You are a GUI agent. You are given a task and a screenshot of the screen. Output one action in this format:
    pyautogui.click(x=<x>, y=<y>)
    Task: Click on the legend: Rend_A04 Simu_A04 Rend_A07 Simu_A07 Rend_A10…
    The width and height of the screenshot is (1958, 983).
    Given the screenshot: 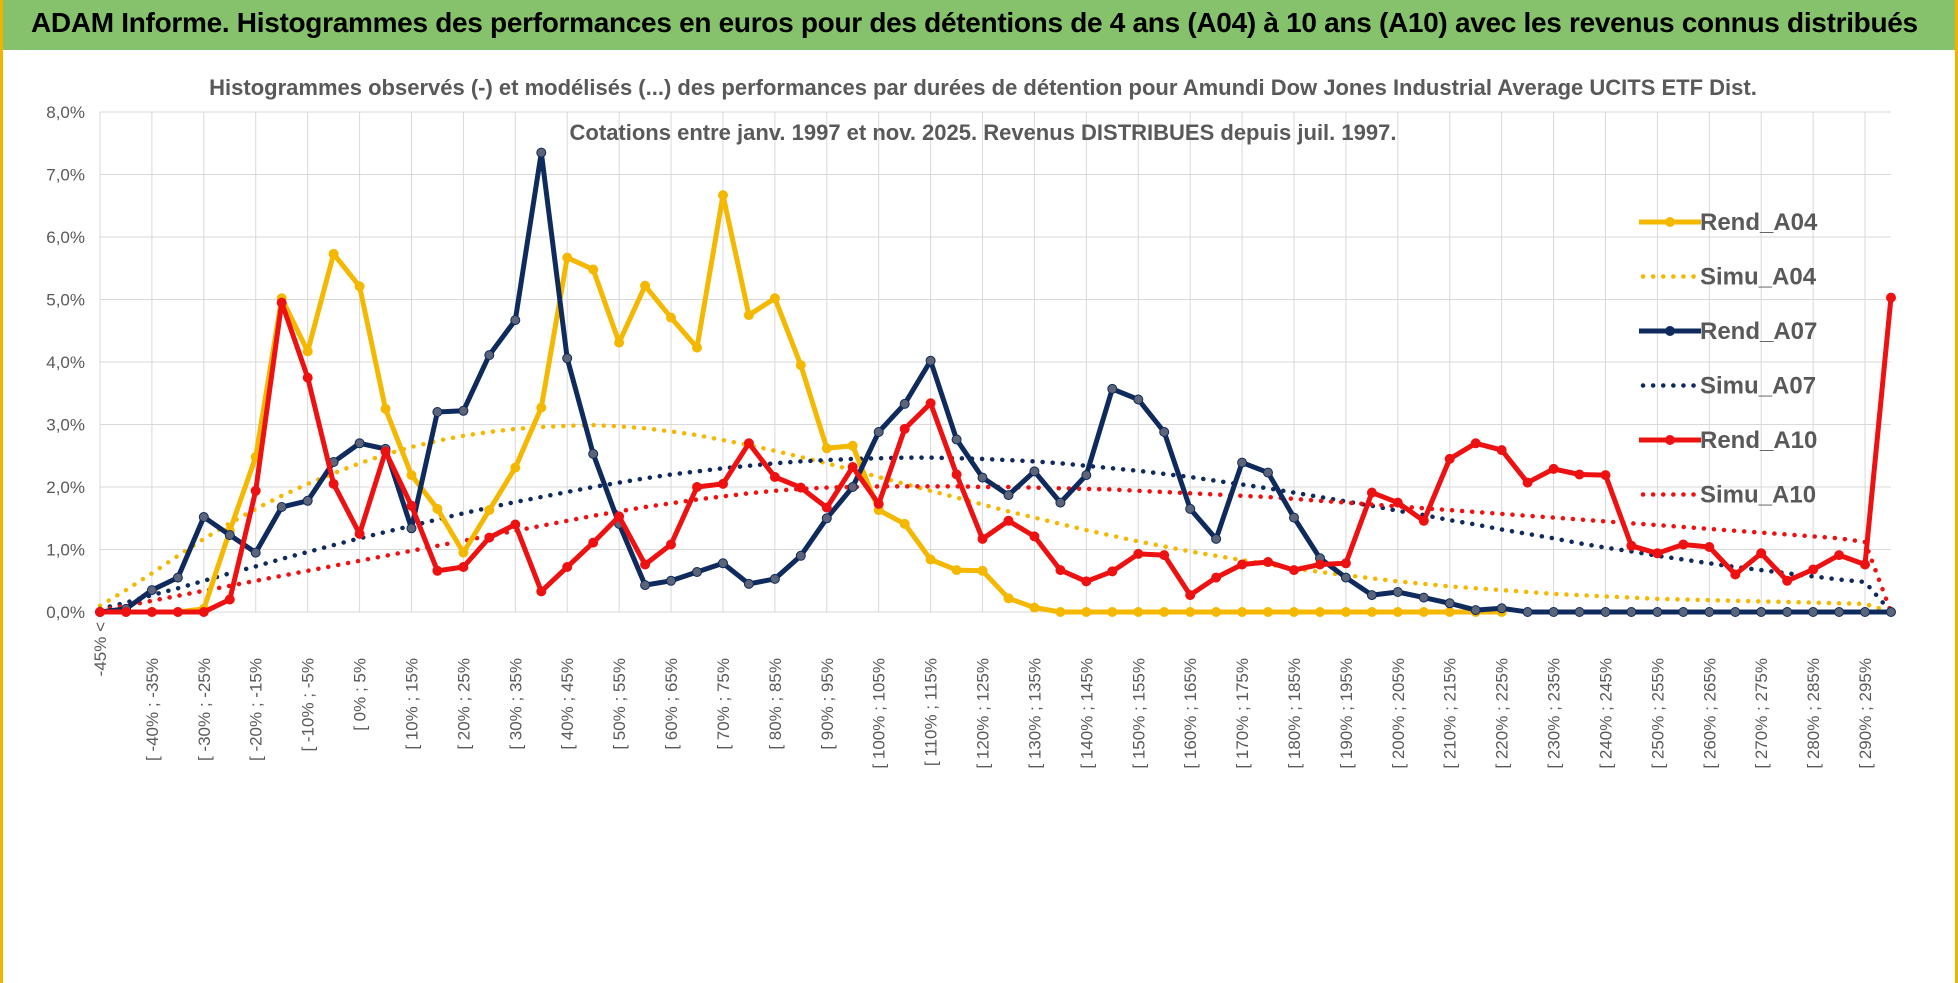 What is the action you would take?
    pyautogui.click(x=1728, y=359)
    